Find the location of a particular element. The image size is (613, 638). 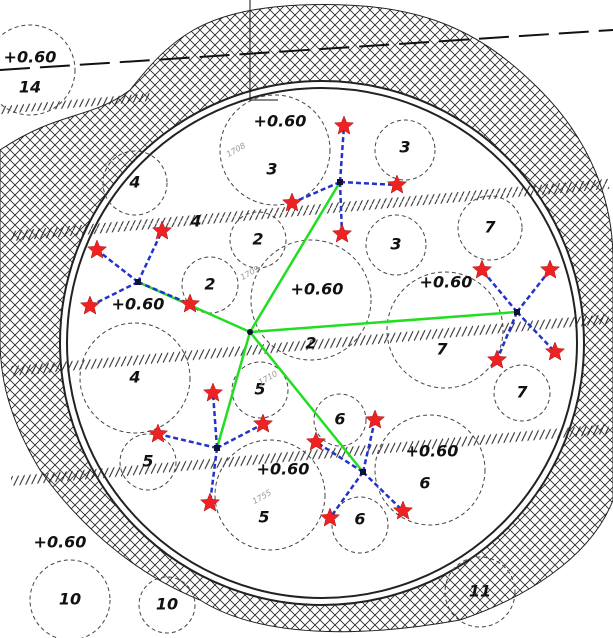

area-label: 11 is located at coordinates (480, 591).